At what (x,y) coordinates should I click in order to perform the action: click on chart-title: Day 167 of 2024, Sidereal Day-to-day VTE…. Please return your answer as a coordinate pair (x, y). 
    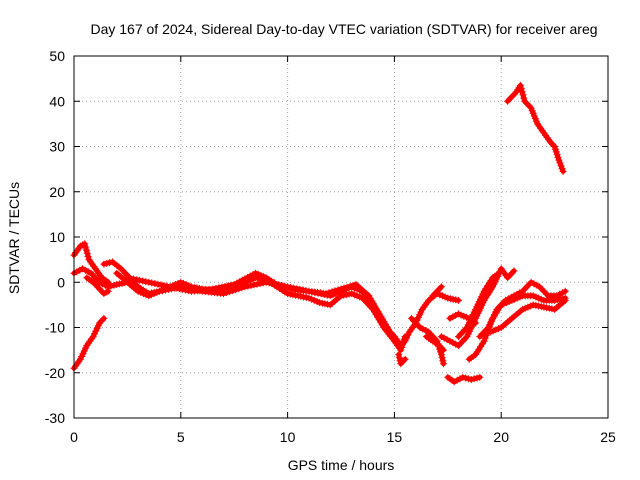
    Looking at the image, I should click on (343, 29).